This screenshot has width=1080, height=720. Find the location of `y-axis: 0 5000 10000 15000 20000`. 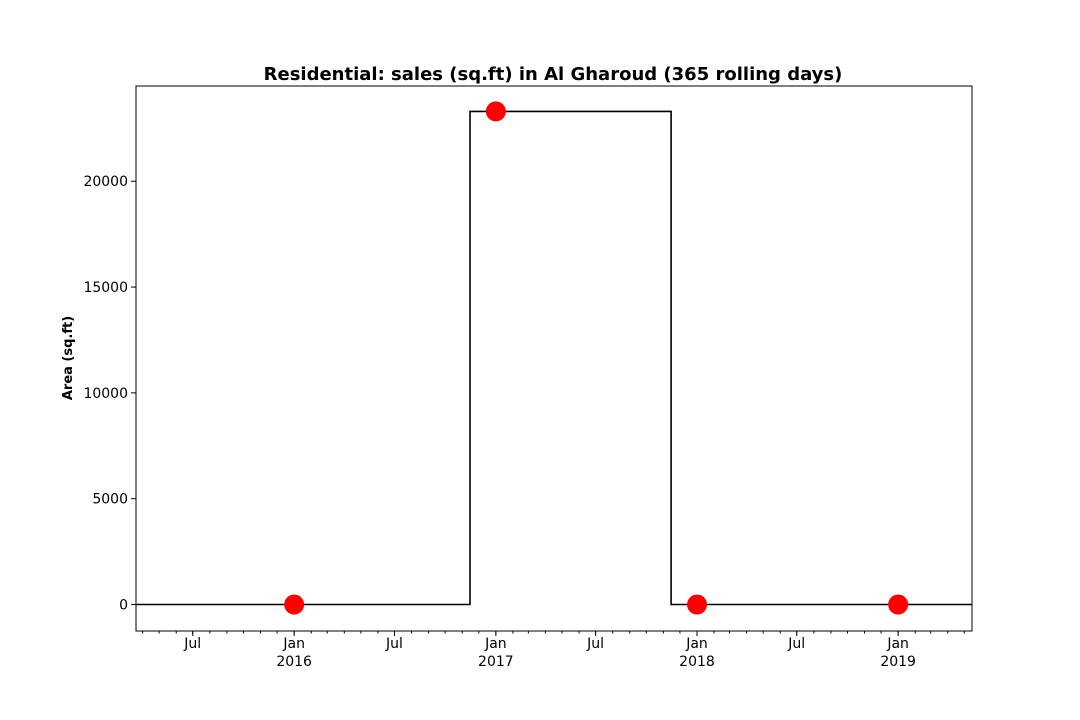

y-axis: 0 5000 10000 15000 20000 is located at coordinates (109, 394).